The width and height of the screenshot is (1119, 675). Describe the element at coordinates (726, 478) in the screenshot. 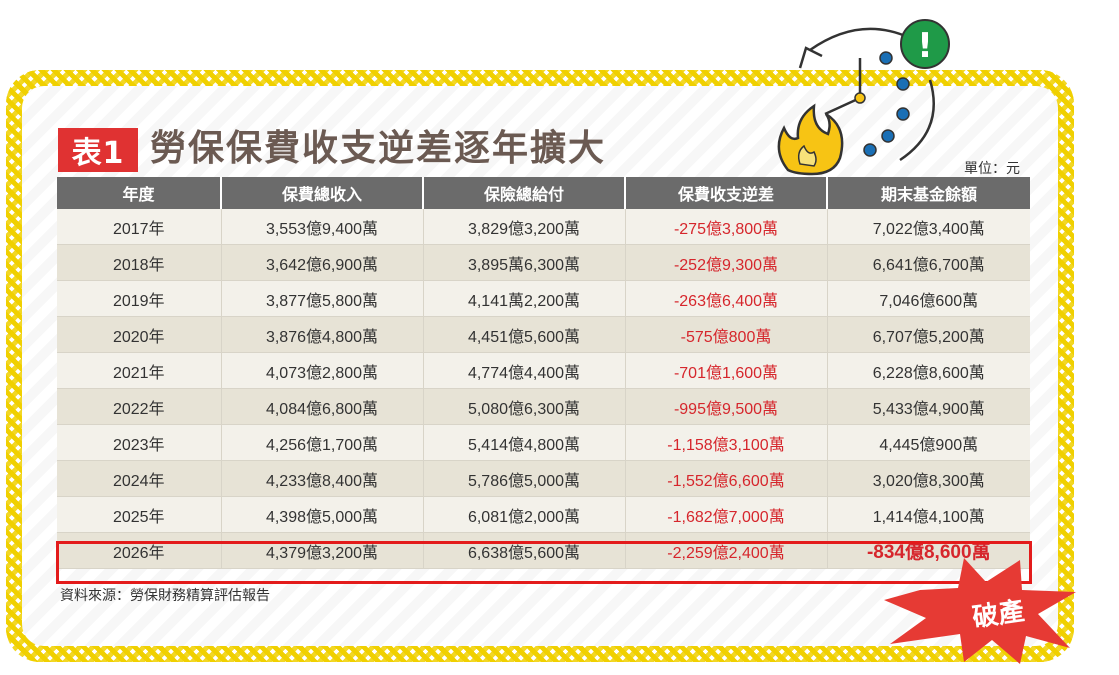

I see `deficit-cell: -1,552億6,600萬` at that location.